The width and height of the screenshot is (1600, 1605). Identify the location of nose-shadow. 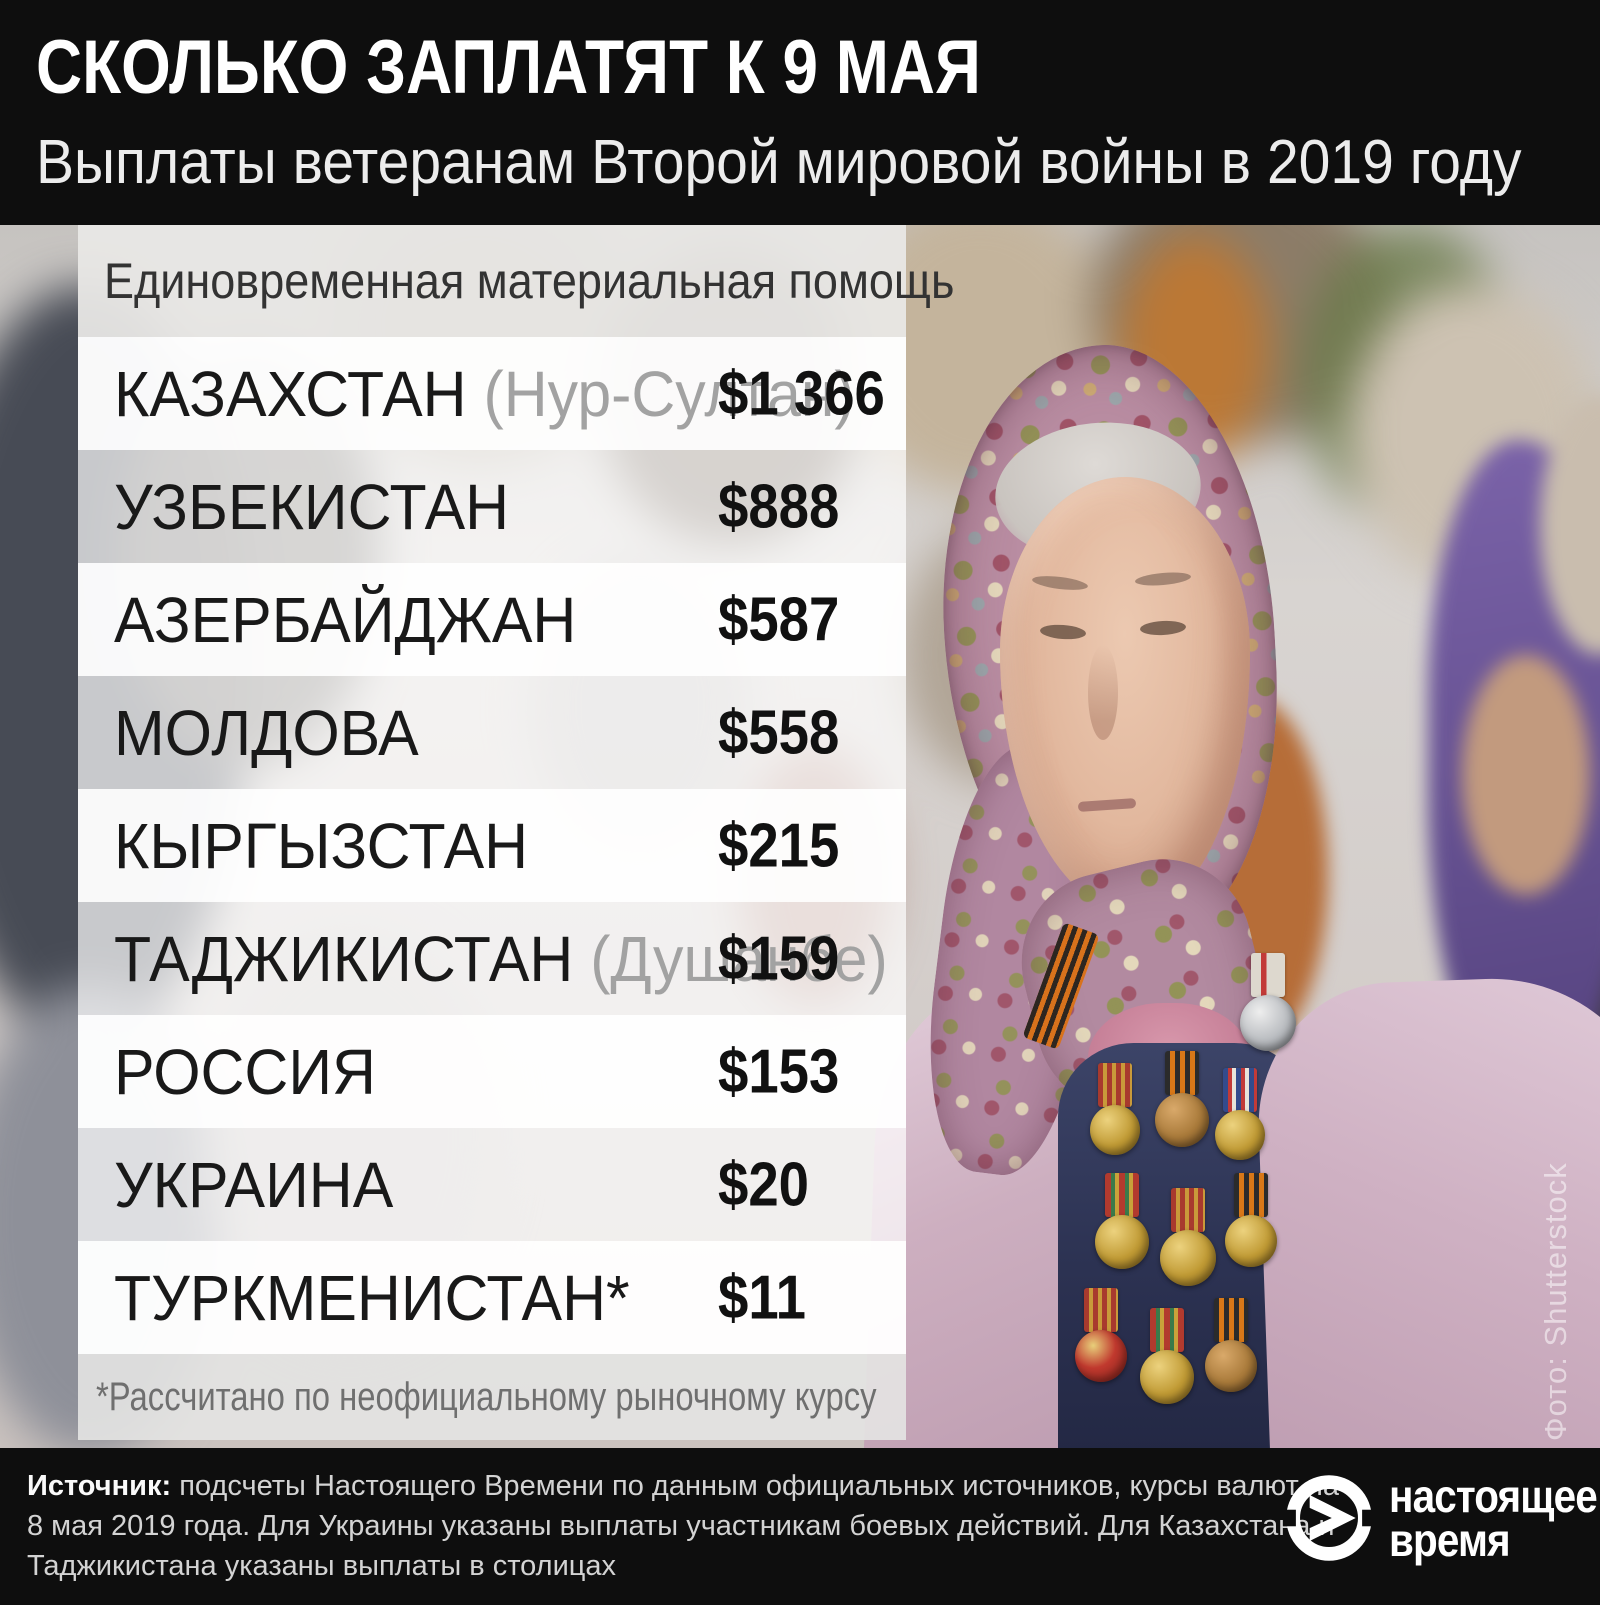
(1103, 692).